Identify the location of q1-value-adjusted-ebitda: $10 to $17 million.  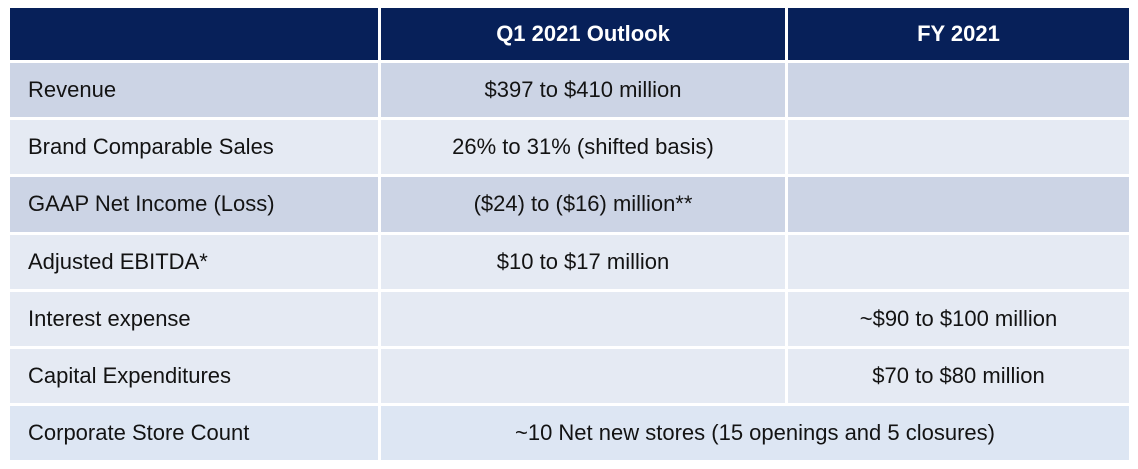
(583, 261).